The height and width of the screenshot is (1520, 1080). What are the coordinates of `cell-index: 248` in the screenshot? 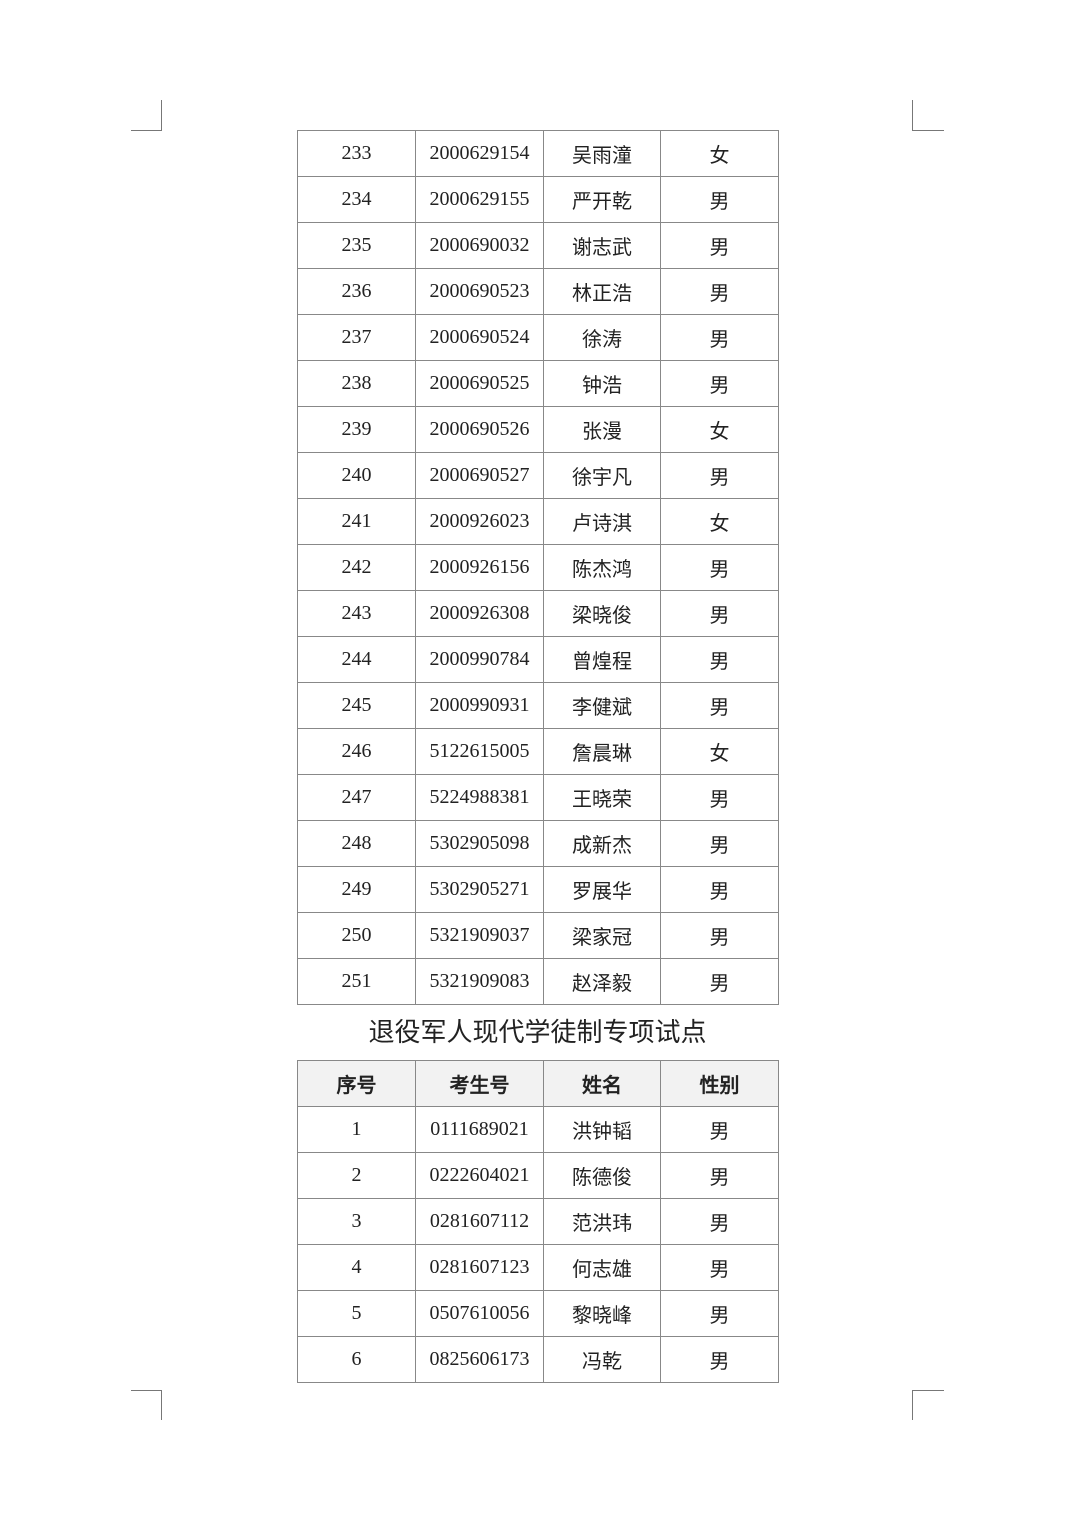 It's located at (356, 843).